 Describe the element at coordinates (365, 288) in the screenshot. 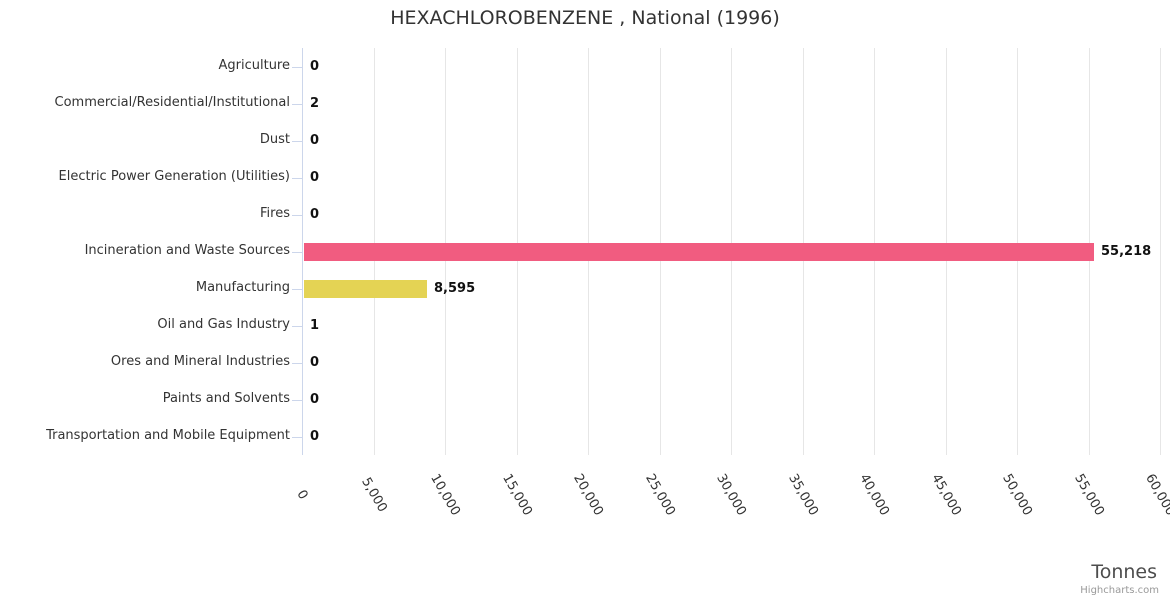

I see `bar-manufacturing` at that location.